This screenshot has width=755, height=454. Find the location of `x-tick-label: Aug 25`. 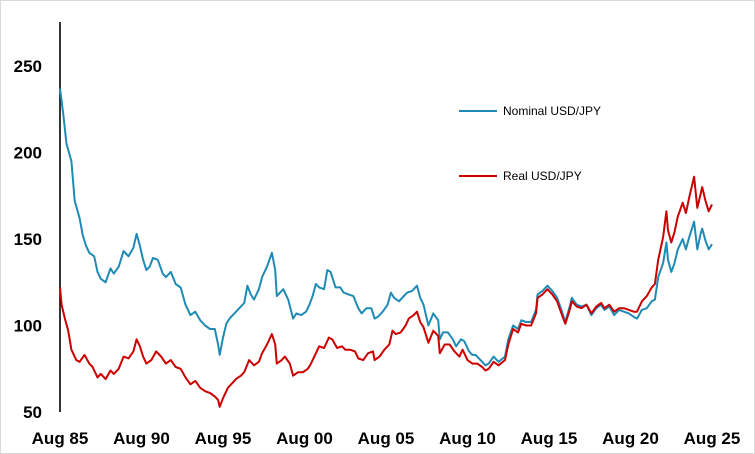

x-tick-label: Aug 25 is located at coordinates (712, 438).